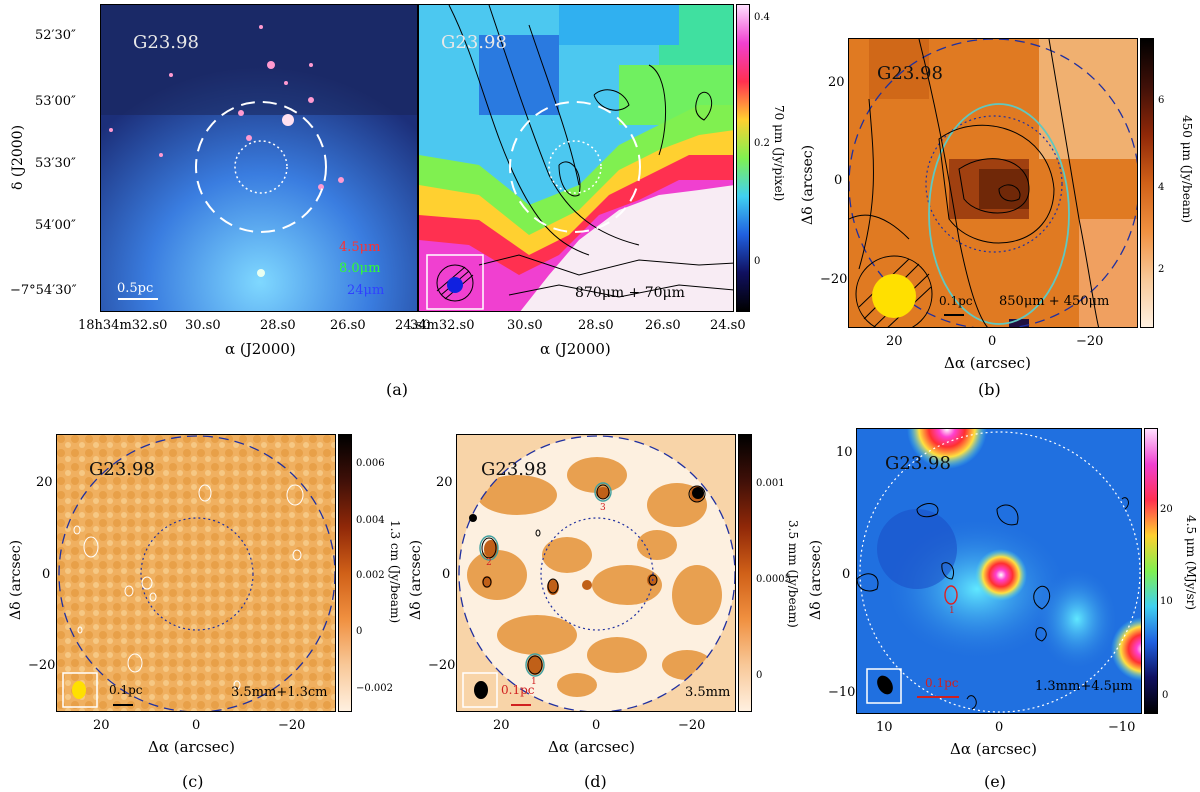  What do you see at coordinates (279, 692) in the screenshot?
I see `panel-c-legend: 3.5mm+1.3cm` at bounding box center [279, 692].